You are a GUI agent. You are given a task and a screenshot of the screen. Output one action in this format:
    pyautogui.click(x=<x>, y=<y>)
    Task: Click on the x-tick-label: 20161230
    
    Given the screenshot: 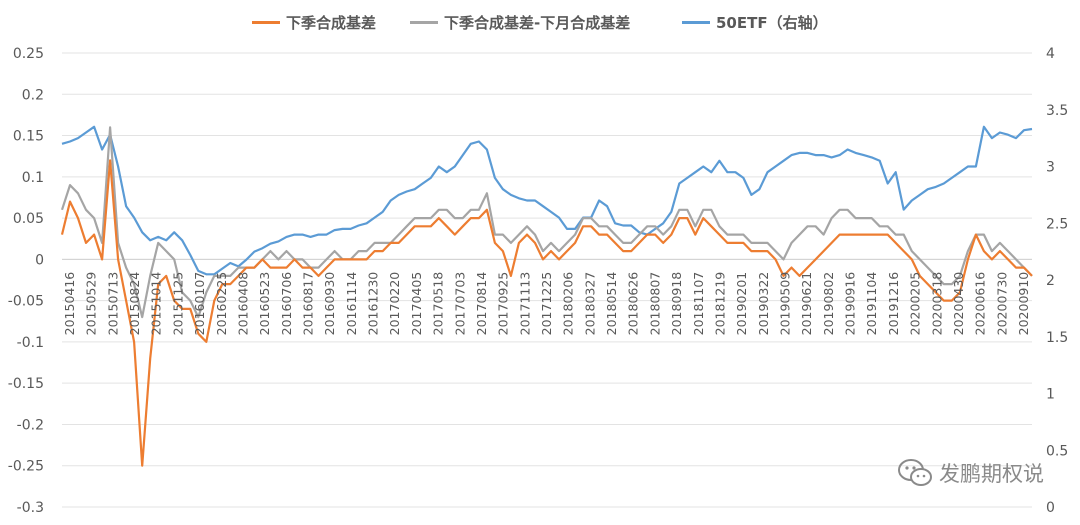 What is the action you would take?
    pyautogui.click(x=373, y=304)
    